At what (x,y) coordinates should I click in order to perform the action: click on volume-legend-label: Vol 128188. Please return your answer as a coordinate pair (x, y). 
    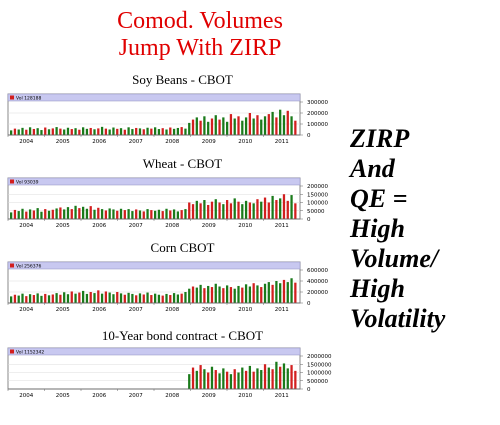
    Looking at the image, I should click on (28, 99).